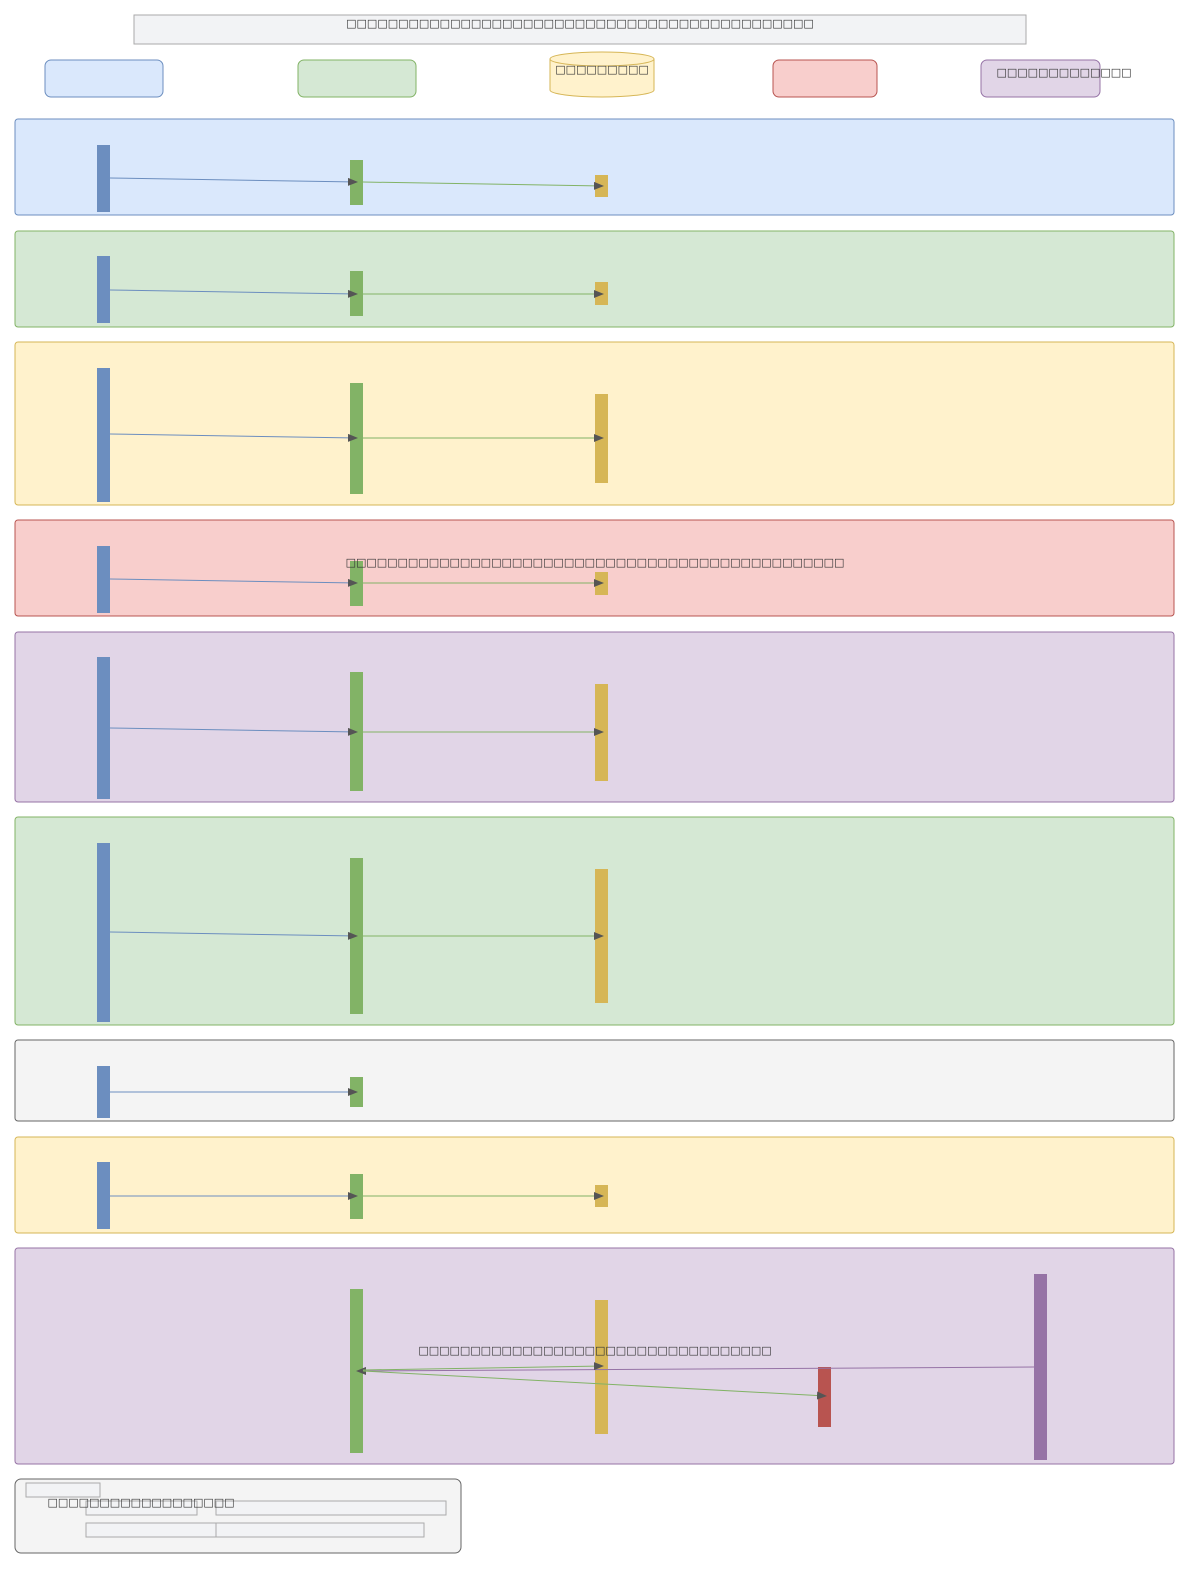 The height and width of the screenshot is (1583, 1200). I want to click on purple-section-note: □□□□□□□□□□□□□□□□□□□□□□□□□□□□□□□□□□, so click(594, 1350).